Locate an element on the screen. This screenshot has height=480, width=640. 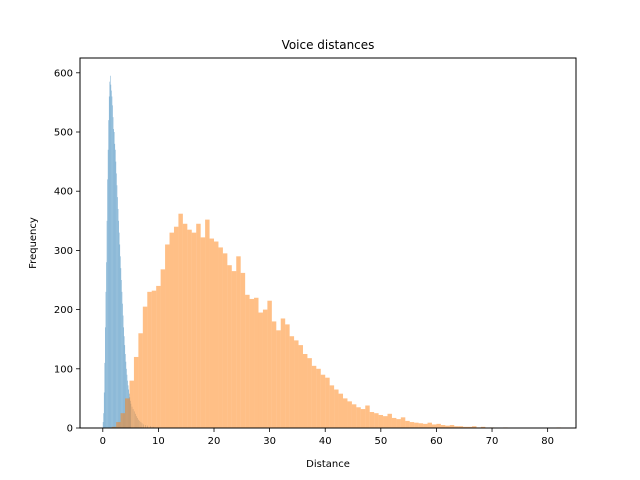
y-tick-label: 100 is located at coordinates (63, 369).